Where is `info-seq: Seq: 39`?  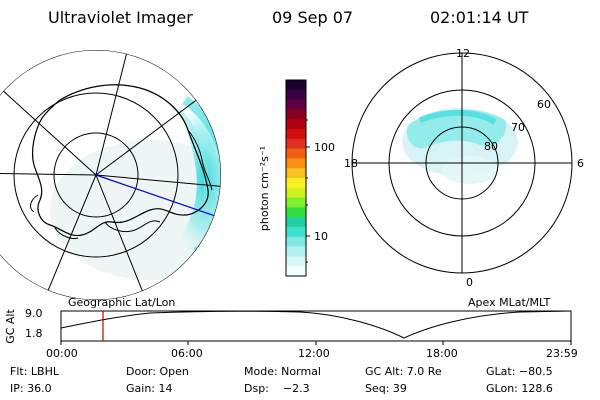
info-seq: Seq: 39 is located at coordinates (386, 388).